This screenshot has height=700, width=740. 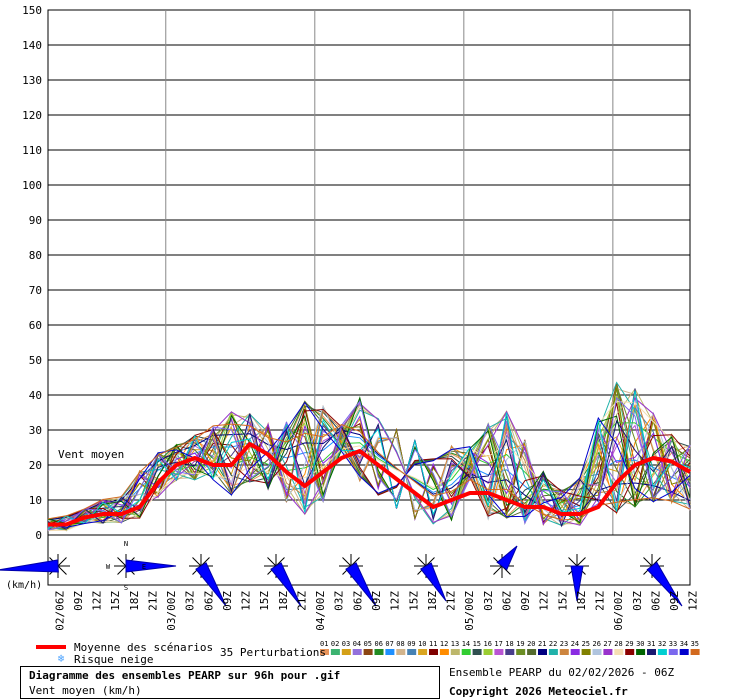 I want to click on perturbation-id: 13, so click(x=455, y=644).